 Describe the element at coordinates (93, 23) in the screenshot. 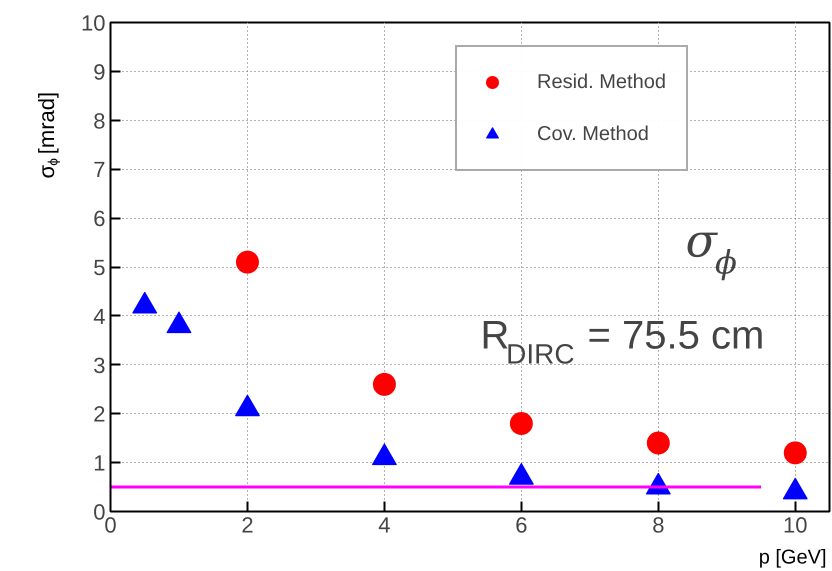

I see `y-tick-label: 10` at that location.